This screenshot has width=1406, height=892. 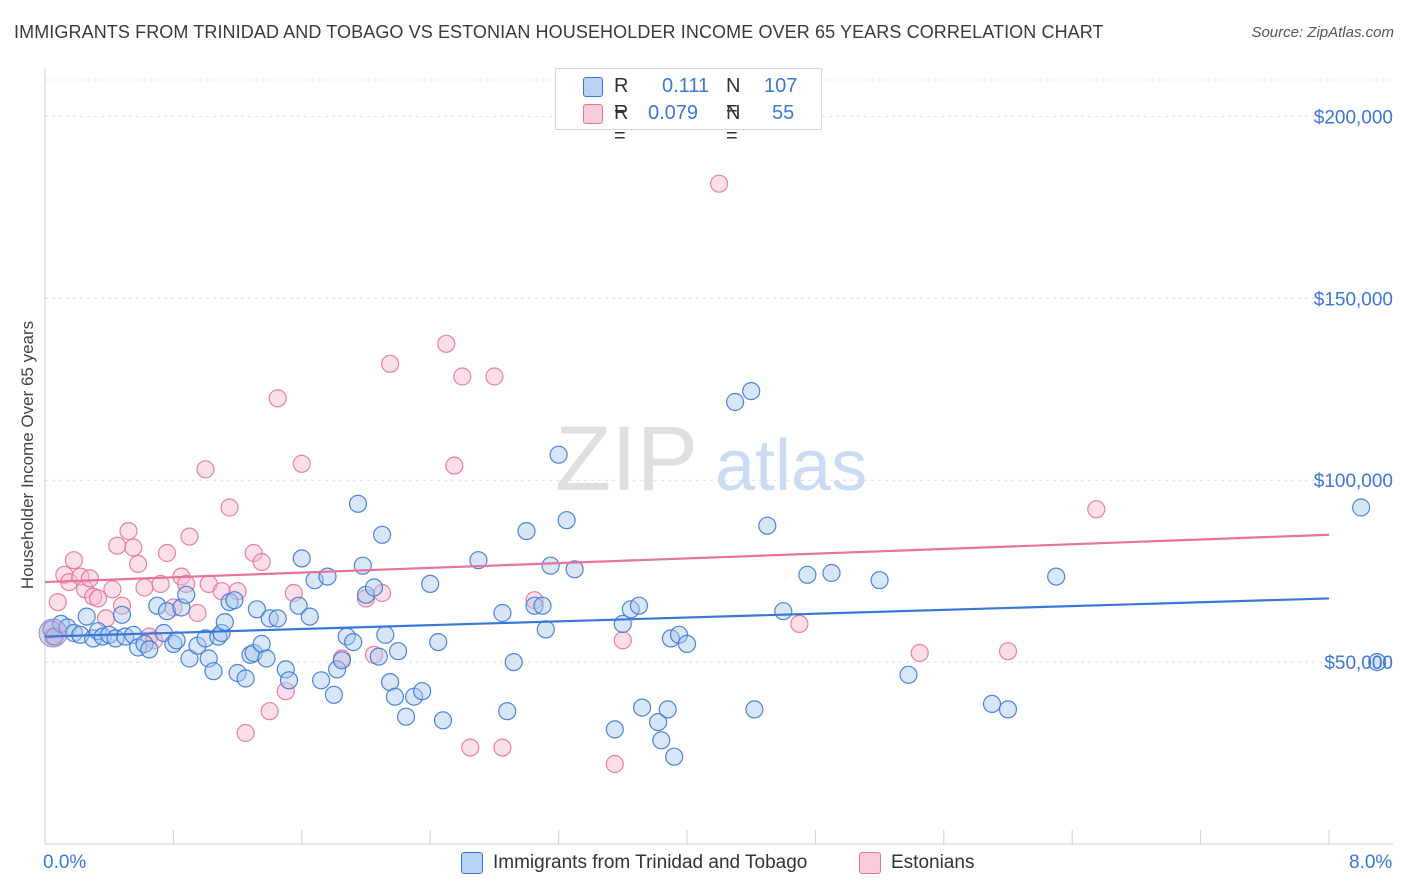 I want to click on bottom-legend-label: Immigrants from Trinidad and Tobago, so click(x=650, y=862).